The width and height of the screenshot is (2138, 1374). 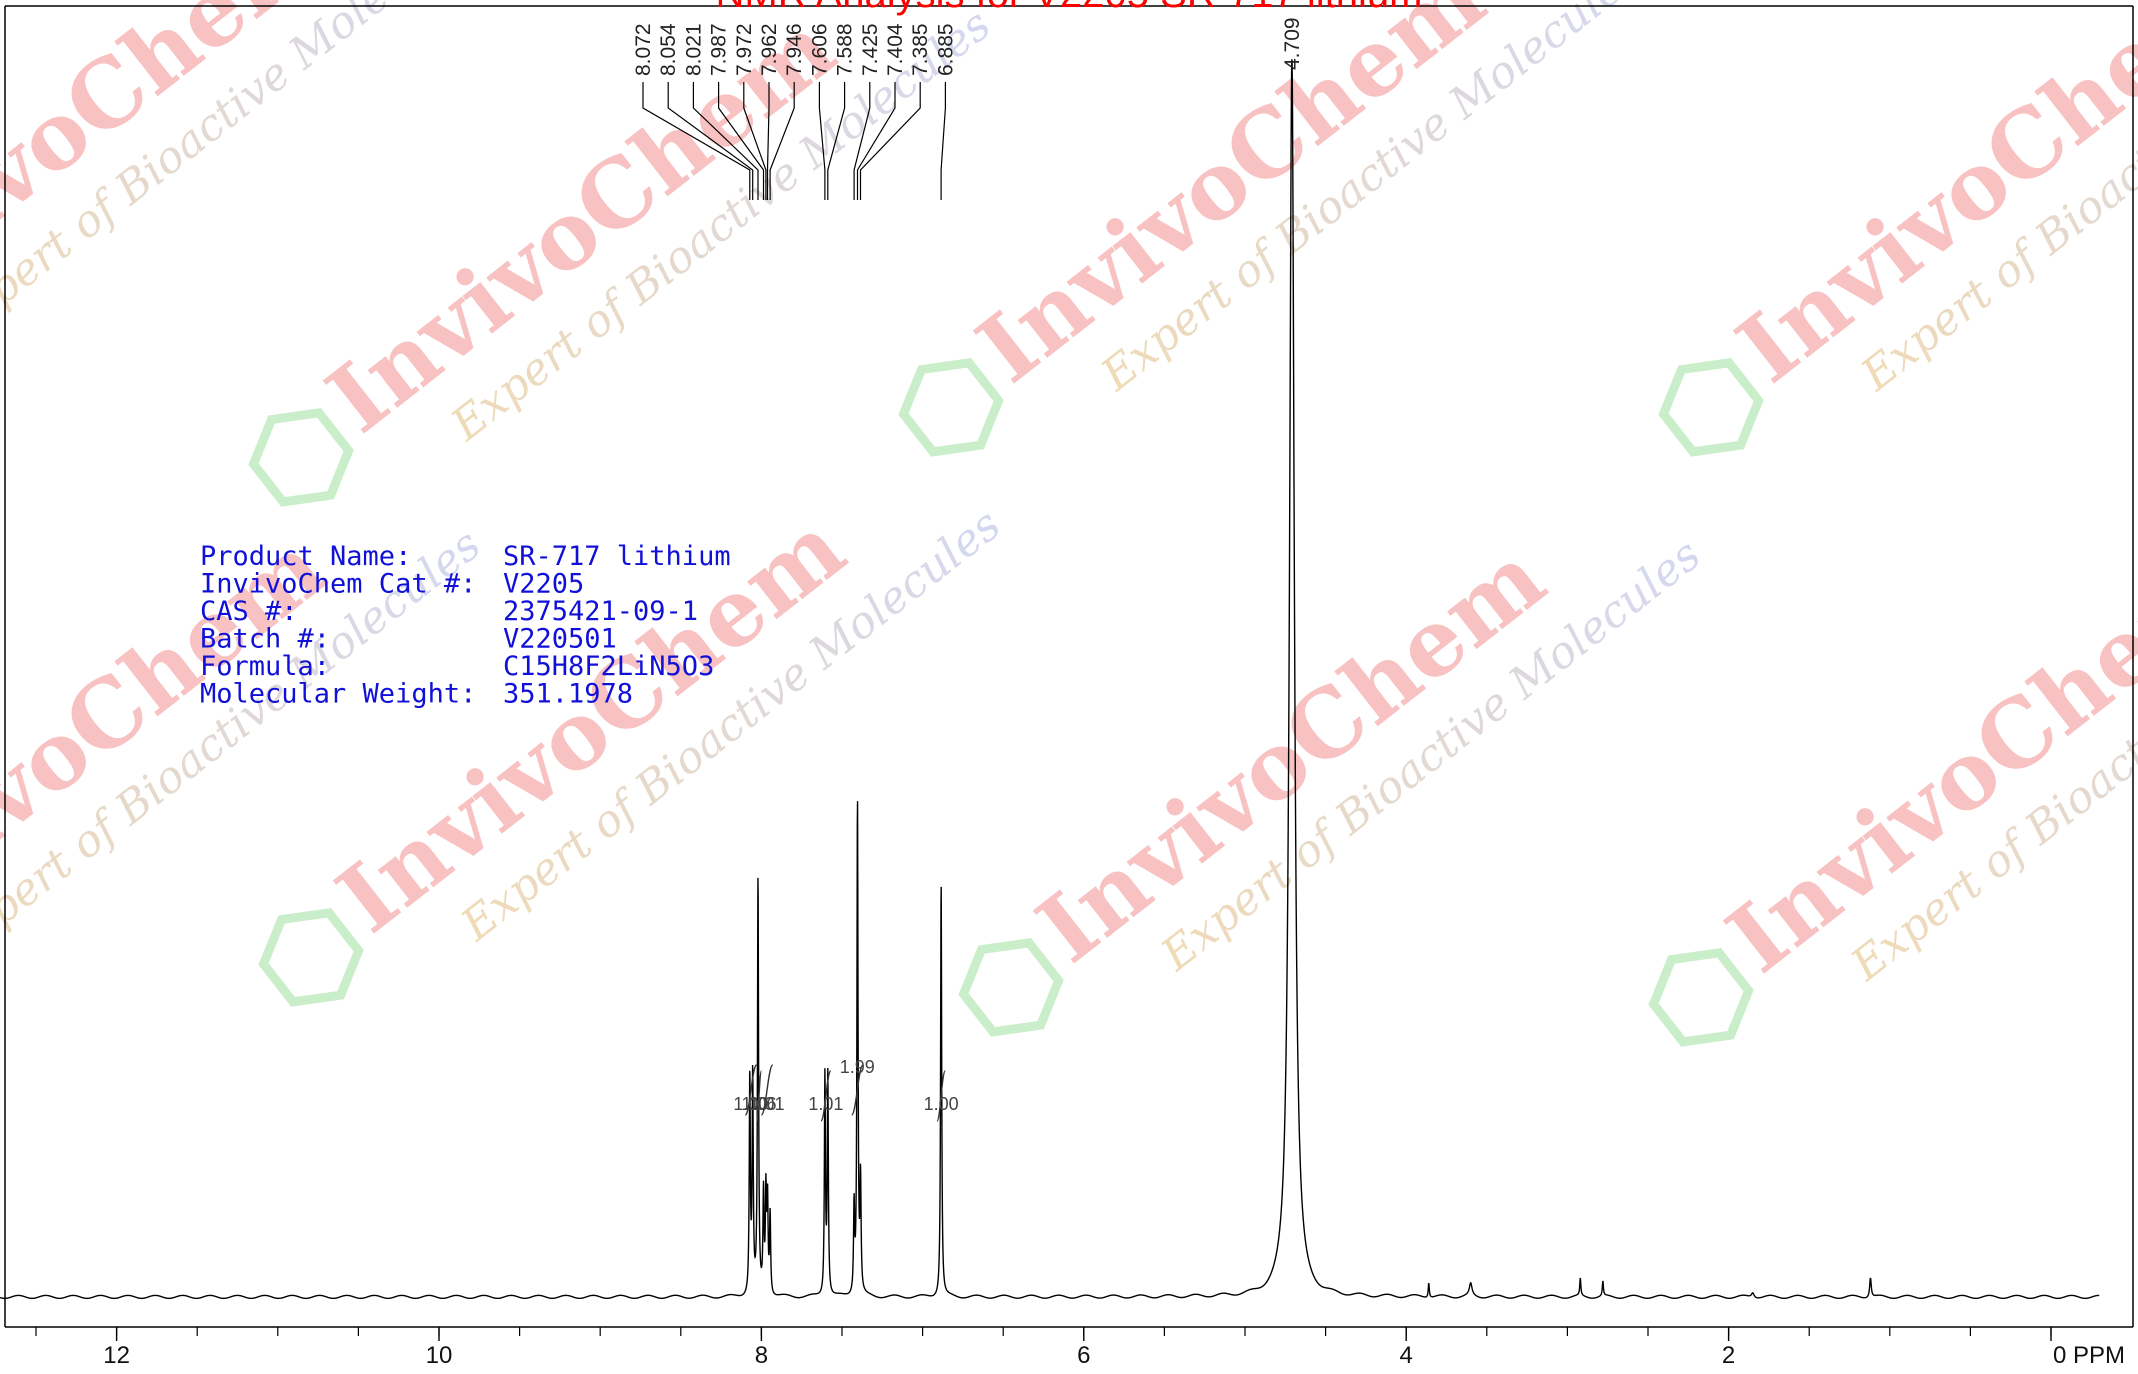 What do you see at coordinates (1292, 43) in the screenshot?
I see `solvent-peak-label: 4.709` at bounding box center [1292, 43].